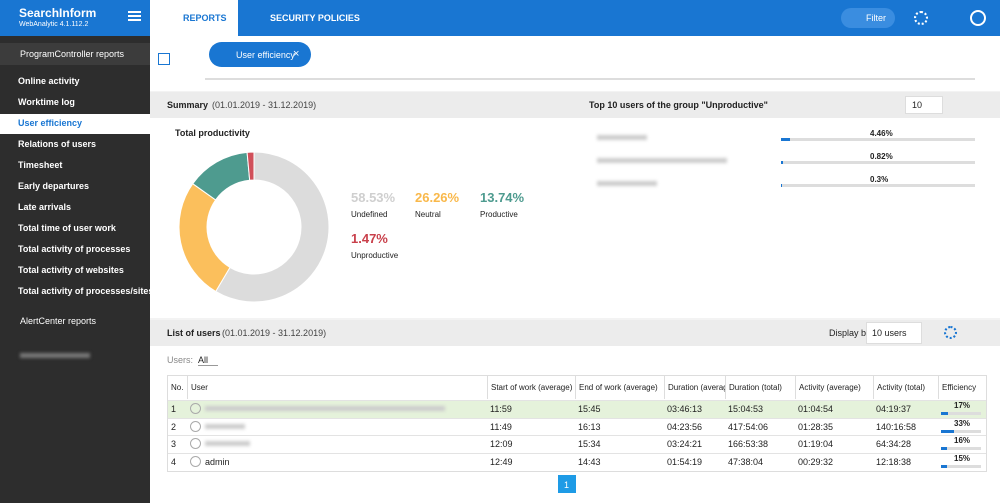  What do you see at coordinates (254, 227) in the screenshot?
I see `donut-chart` at bounding box center [254, 227].